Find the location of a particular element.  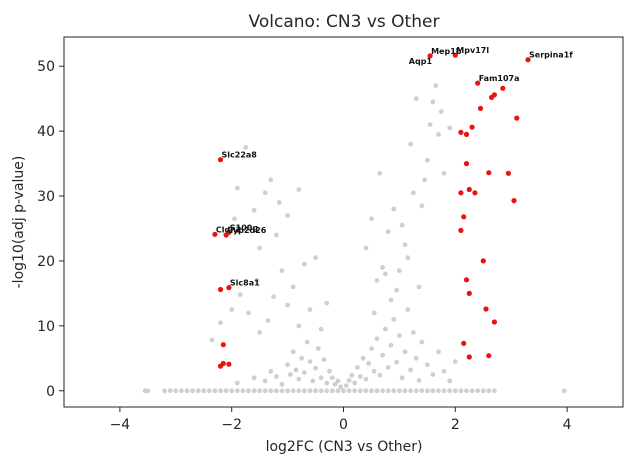

x-tick-label: −2 is located at coordinates (231, 425).